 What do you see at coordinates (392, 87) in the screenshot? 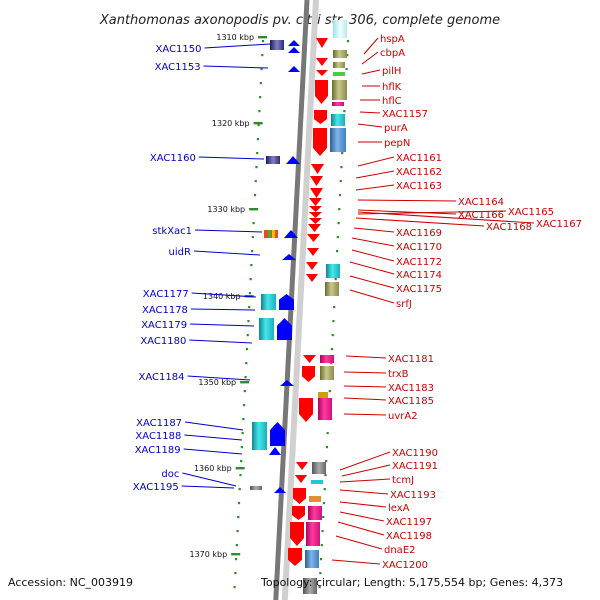
I see `gene-label-right: hflK` at bounding box center [392, 87].